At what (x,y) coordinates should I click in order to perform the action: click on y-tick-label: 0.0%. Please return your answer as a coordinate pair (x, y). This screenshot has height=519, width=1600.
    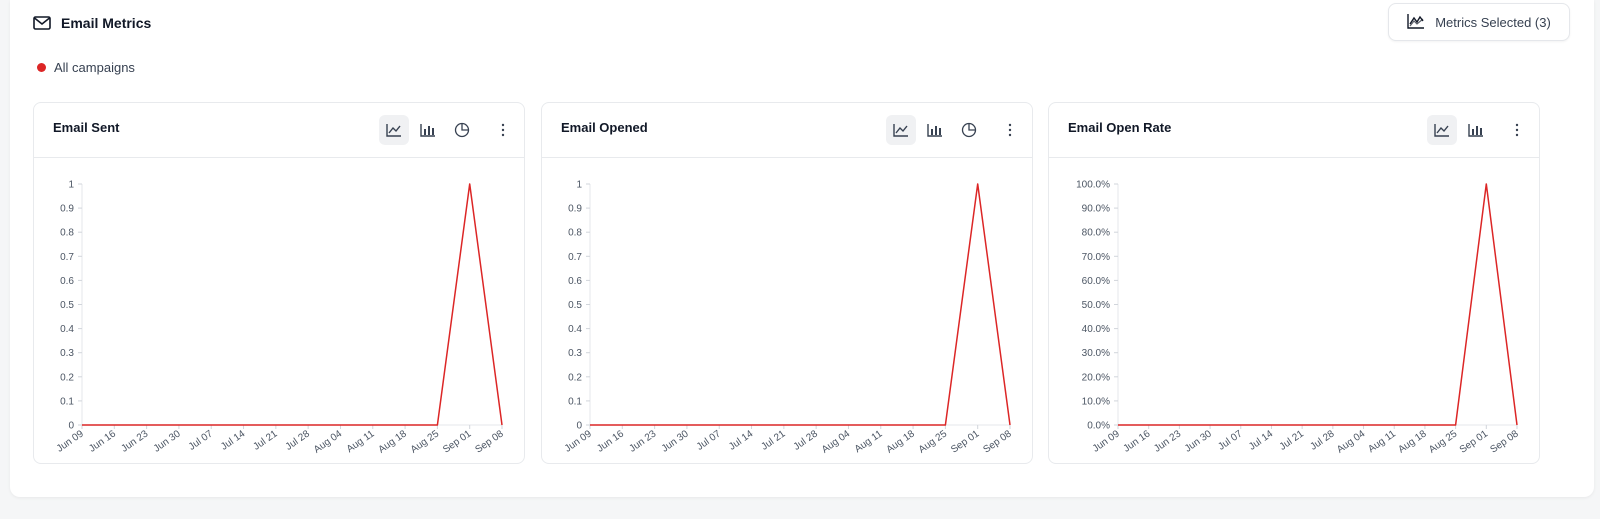
    Looking at the image, I should click on (1098, 426).